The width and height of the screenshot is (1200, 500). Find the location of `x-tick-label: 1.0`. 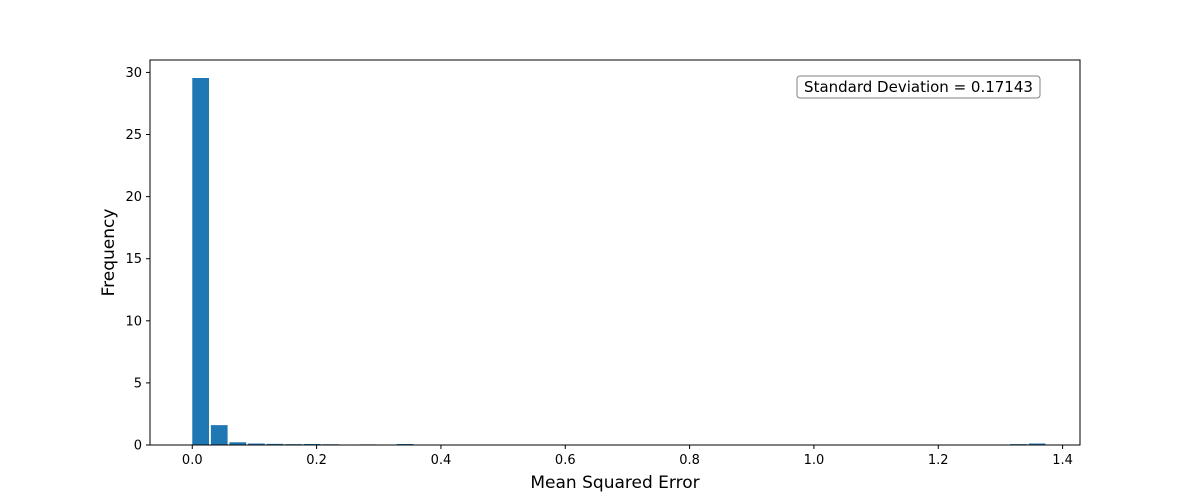

x-tick-label: 1.0 is located at coordinates (814, 460).